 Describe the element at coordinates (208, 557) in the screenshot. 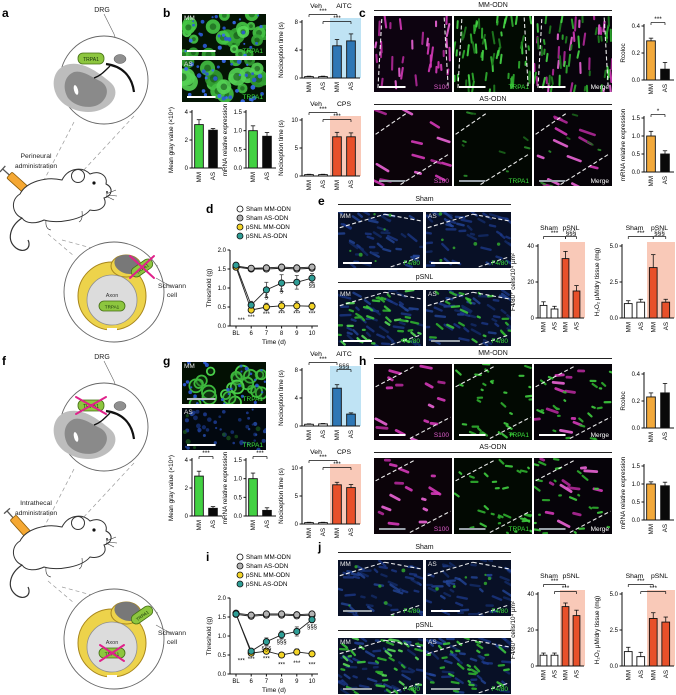

I see `panel-letter-i: i` at that location.